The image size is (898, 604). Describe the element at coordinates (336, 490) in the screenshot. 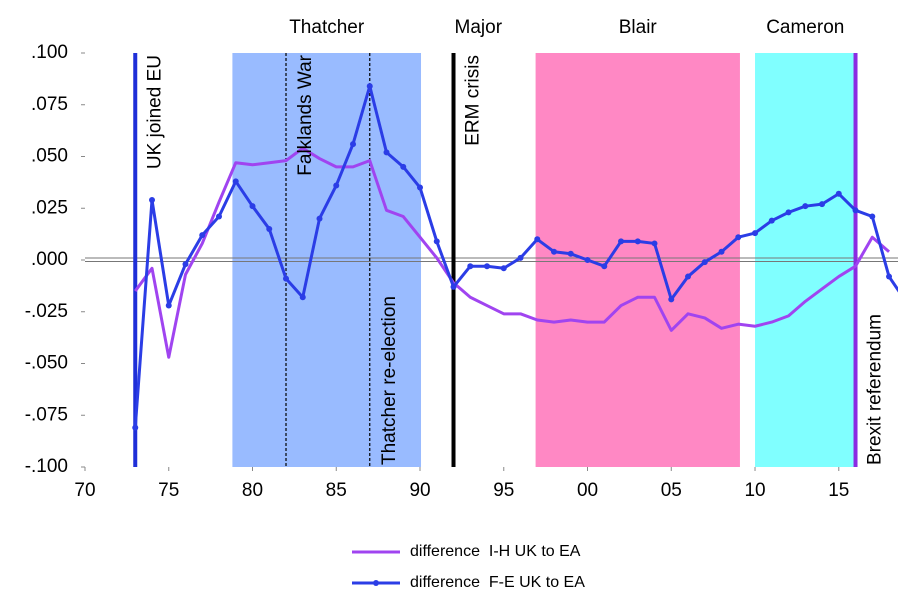

I see `x-tick-label: 85` at that location.